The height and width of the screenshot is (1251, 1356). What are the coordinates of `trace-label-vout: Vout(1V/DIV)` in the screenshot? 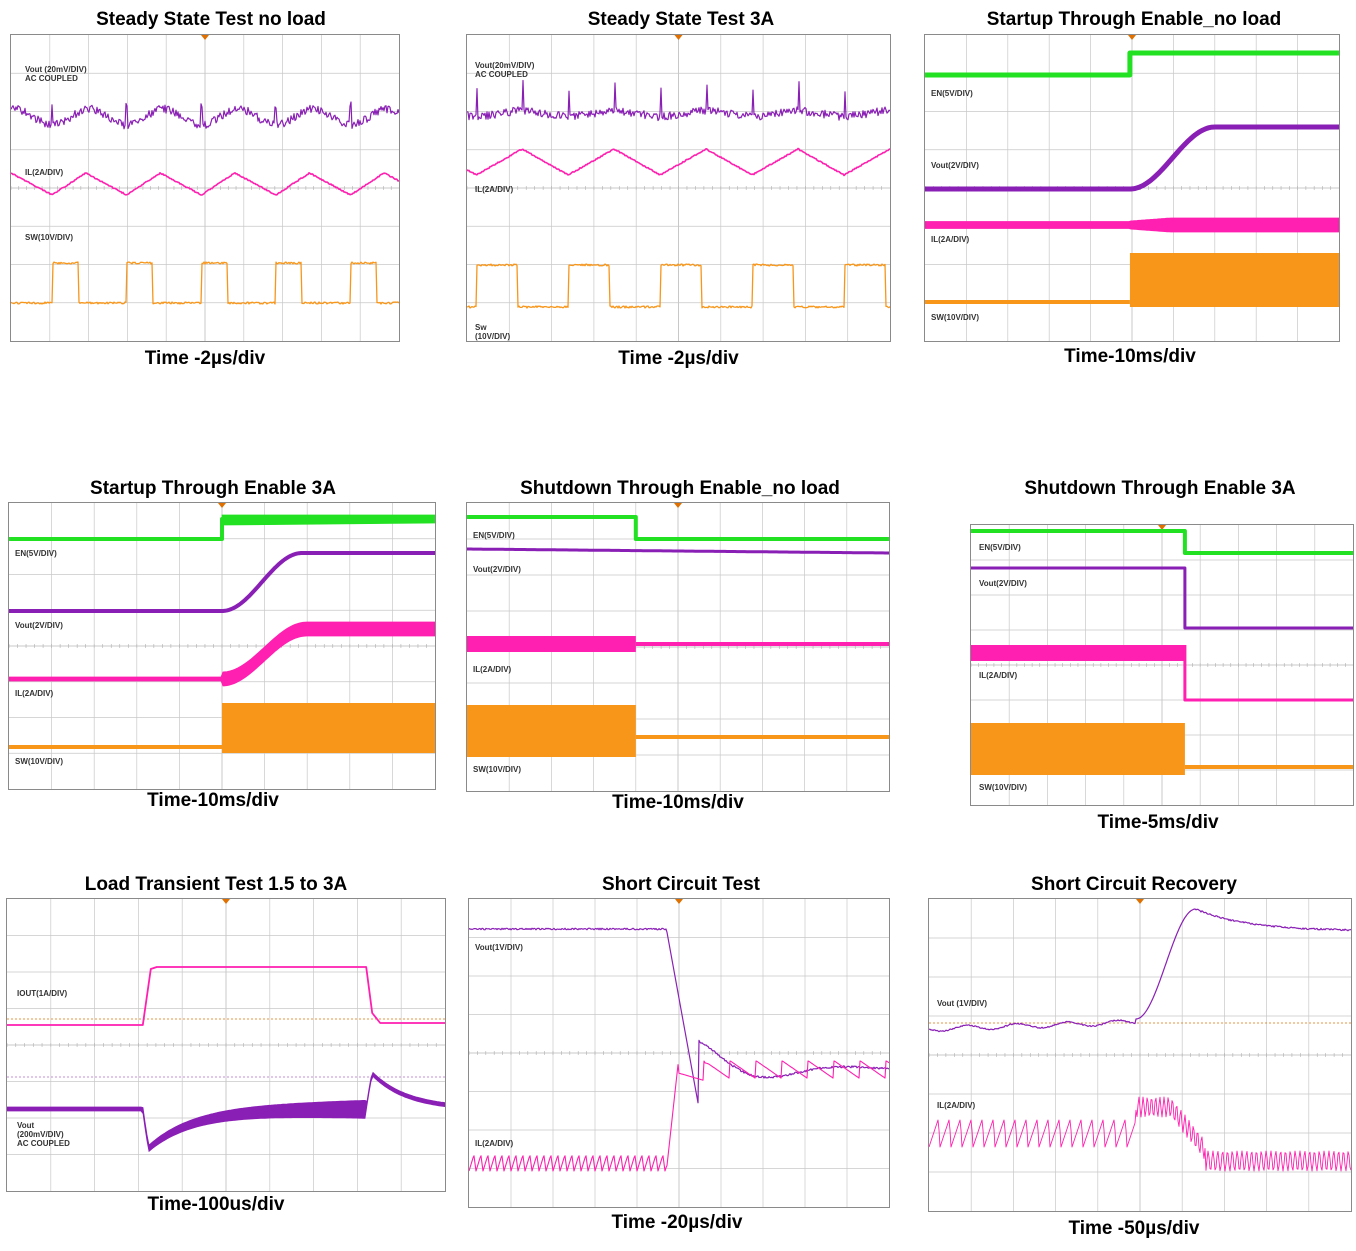 It's located at (499, 947).